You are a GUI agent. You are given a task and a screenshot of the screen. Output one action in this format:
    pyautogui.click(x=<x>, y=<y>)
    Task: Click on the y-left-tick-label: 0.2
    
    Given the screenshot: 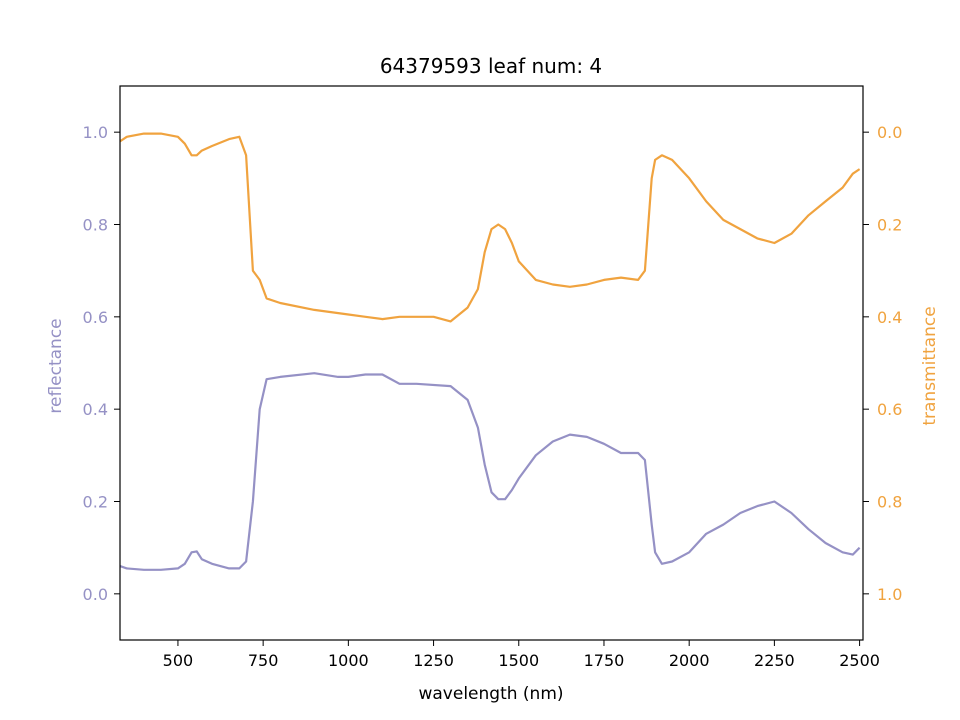 What is the action you would take?
    pyautogui.click(x=95, y=502)
    